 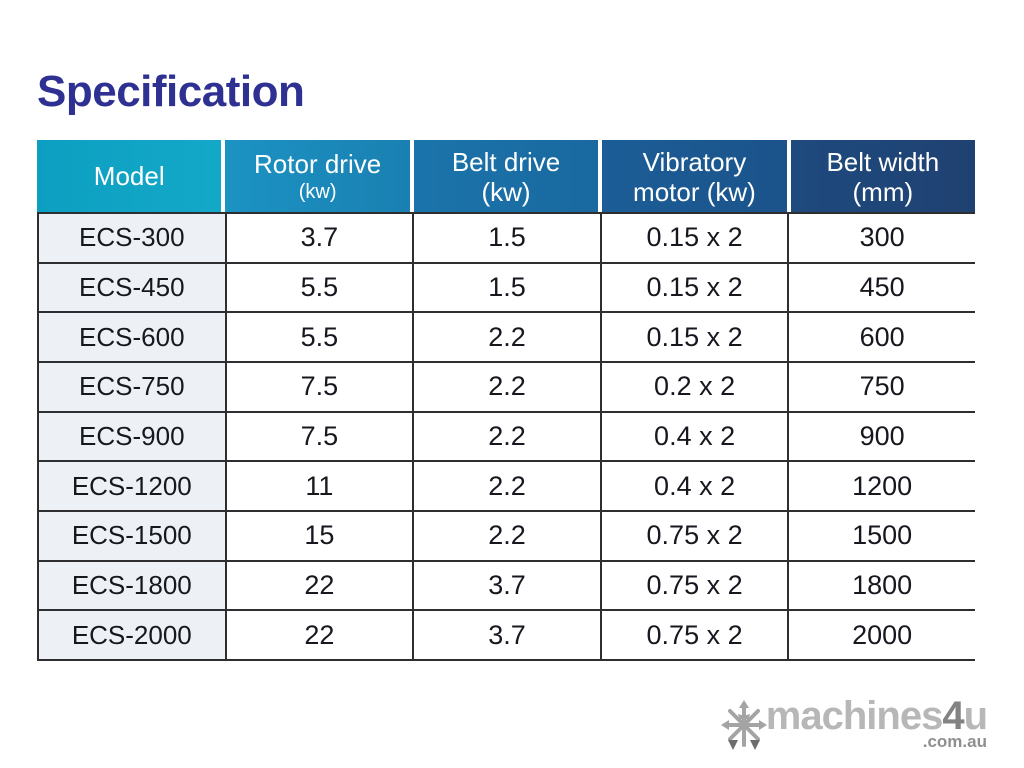 What do you see at coordinates (881, 238) in the screenshot?
I see `belt-width-cell: 300` at bounding box center [881, 238].